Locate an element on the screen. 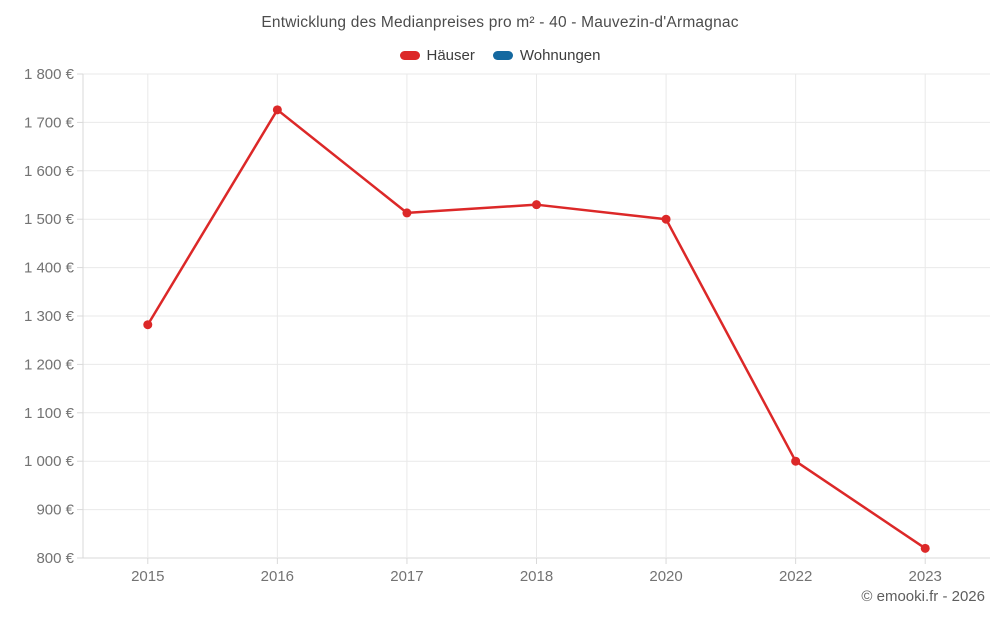  hauser-legend-label: Häuser is located at coordinates (450, 55).